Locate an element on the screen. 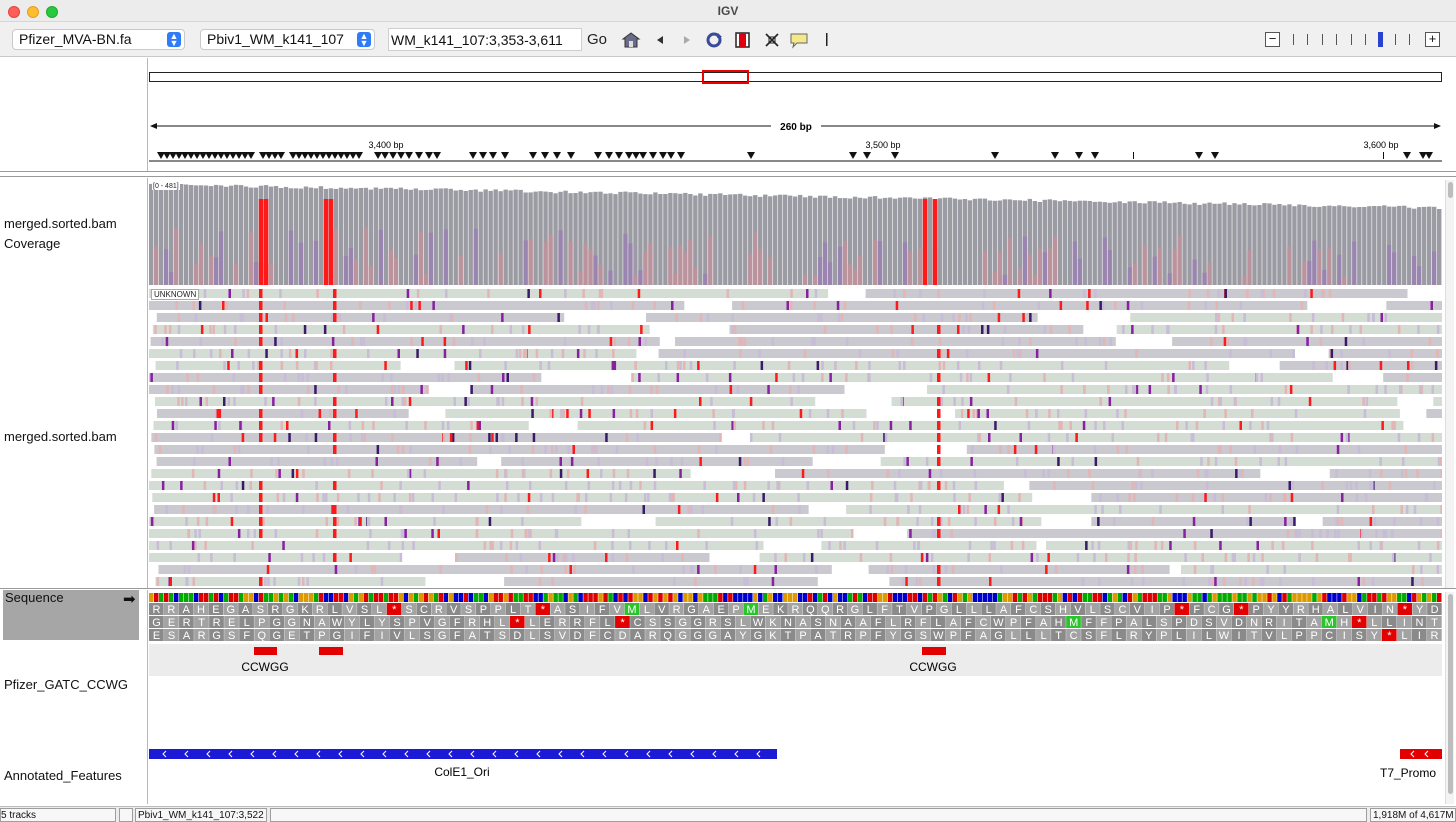 The width and height of the screenshot is (1456, 822). resize-icon is located at coordinates (772, 40).